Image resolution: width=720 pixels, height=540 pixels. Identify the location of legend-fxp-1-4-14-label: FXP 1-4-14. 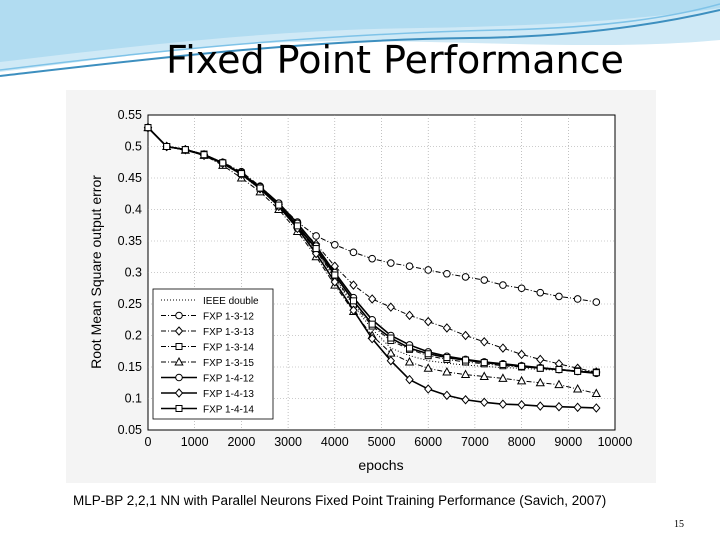
(228, 410).